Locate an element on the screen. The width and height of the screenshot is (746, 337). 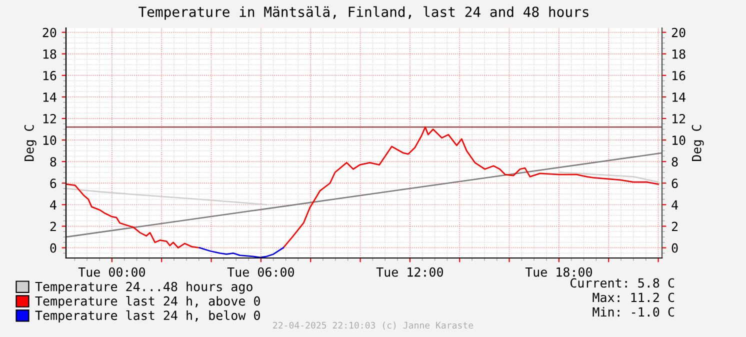
y2-tick-label: 12 is located at coordinates (679, 119).